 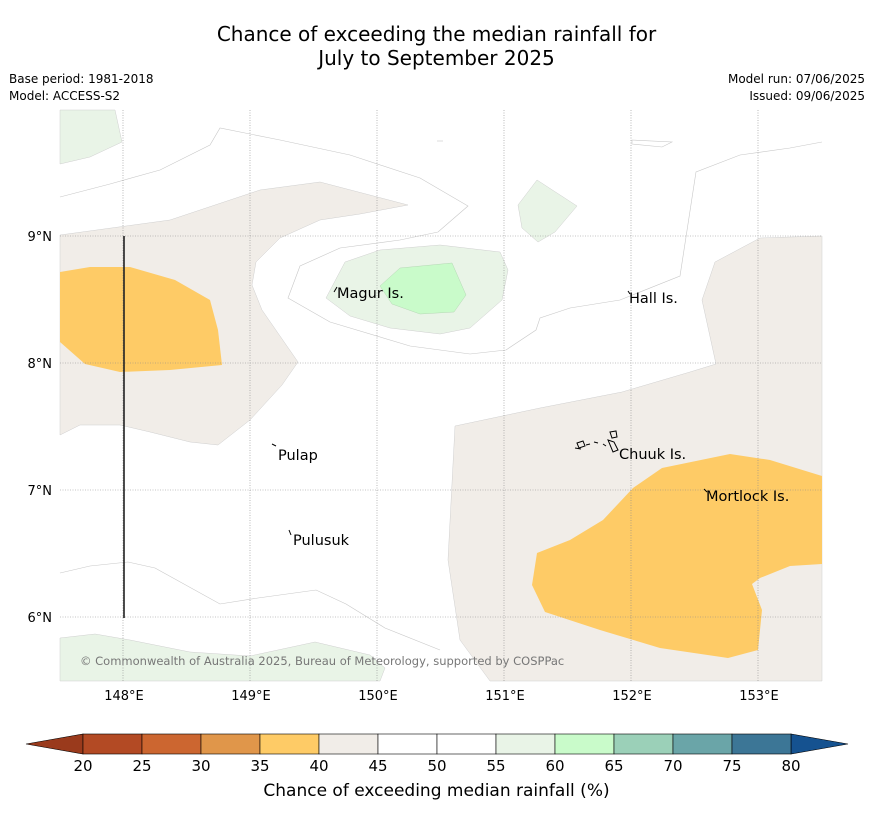 What do you see at coordinates (335, 289) in the screenshot?
I see `magur-island-shape` at bounding box center [335, 289].